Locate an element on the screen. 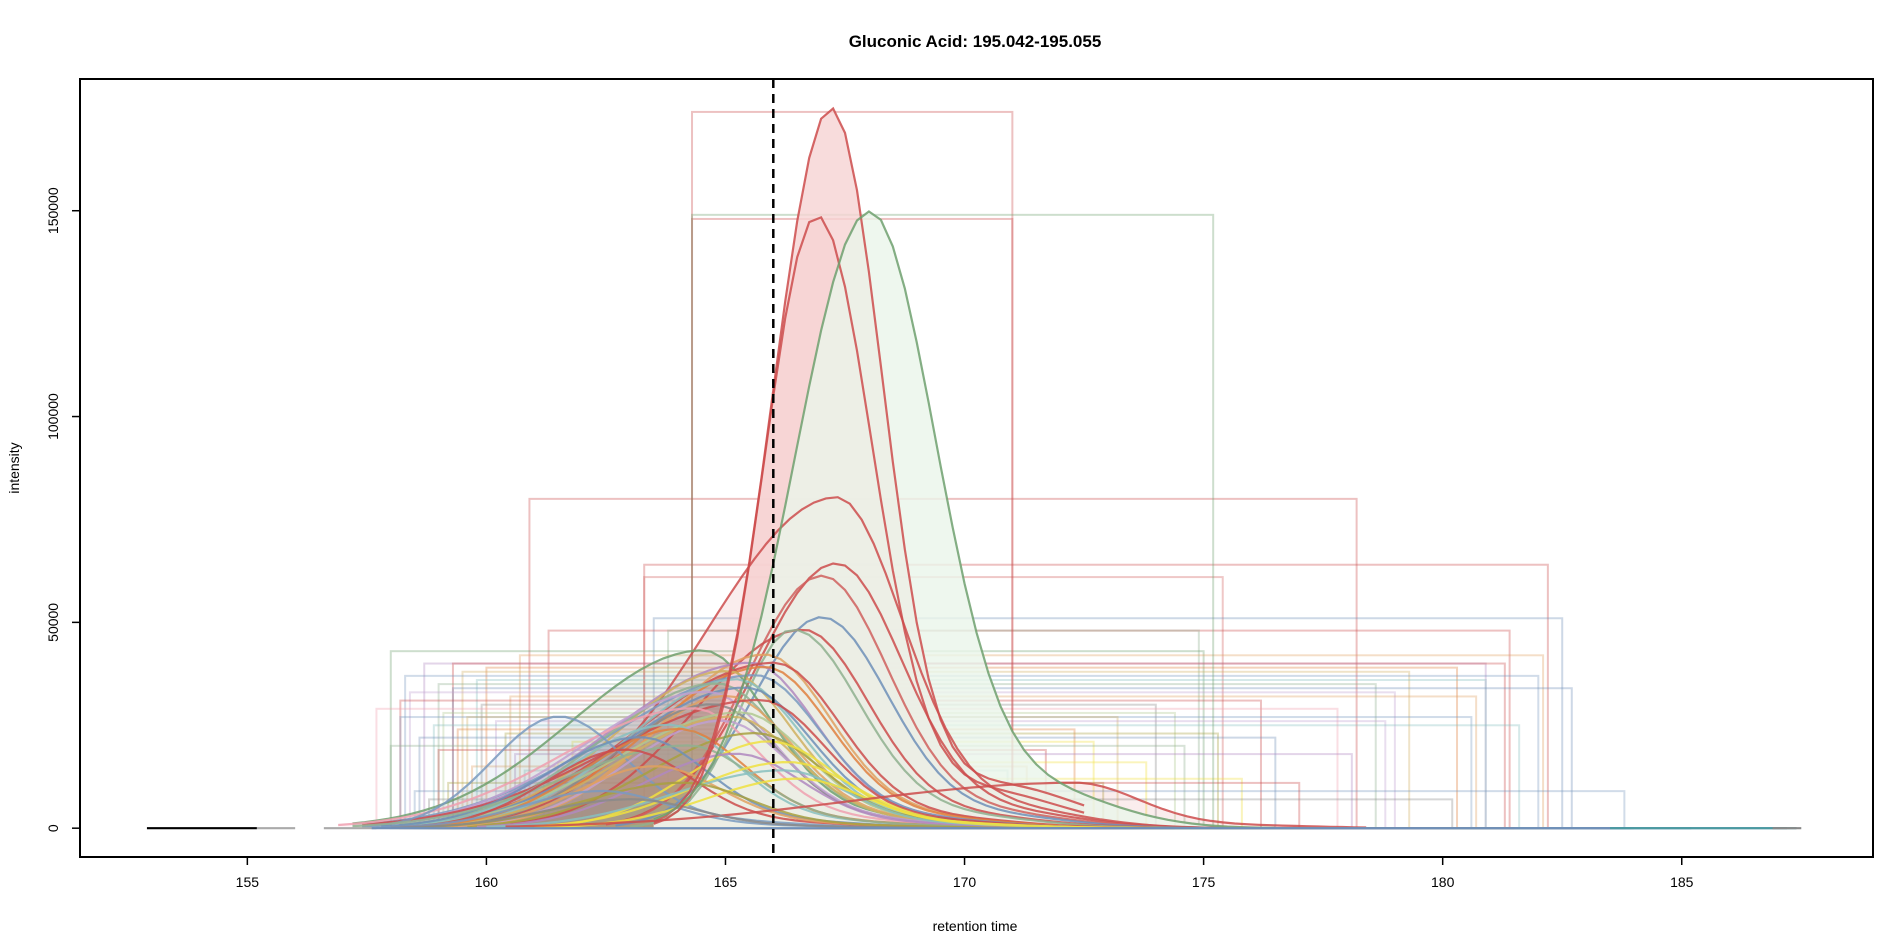 The image size is (1889, 944). x-axis: 155 160 165 170 175 180 185 is located at coordinates (965, 873).